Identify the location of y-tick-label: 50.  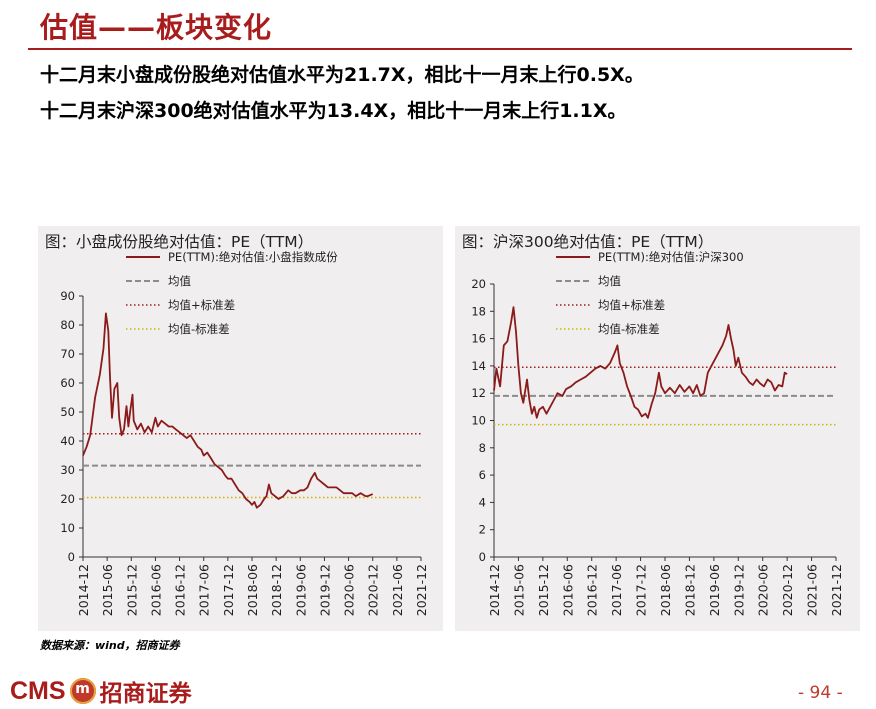
(67, 412).